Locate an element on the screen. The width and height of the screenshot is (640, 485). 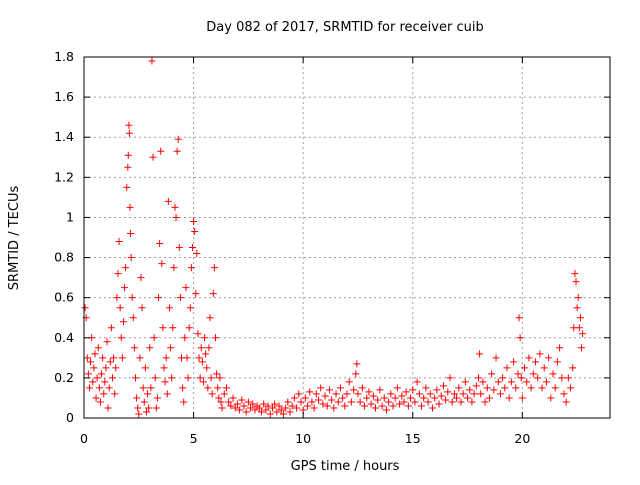
y-tick-labels: 0 0.2 0.4 0.6 0.8 1 1.2 1.4 1.6 1.8 is located at coordinates (64, 237).